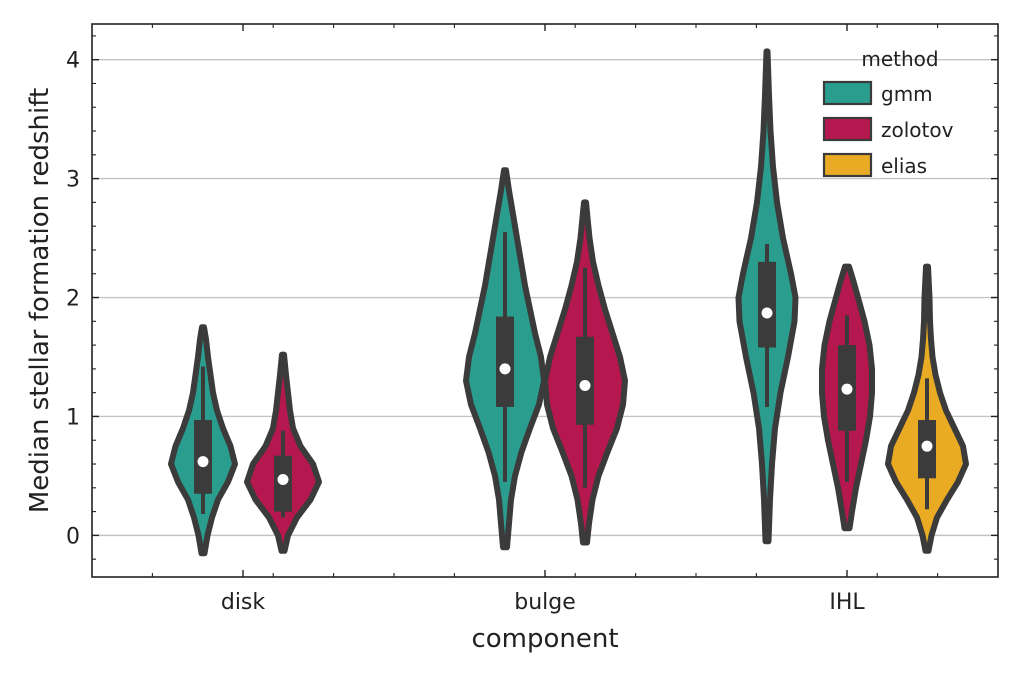 This screenshot has width=1024, height=683. Describe the element at coordinates (73, 536) in the screenshot. I see `y-tick-label: 0` at that location.